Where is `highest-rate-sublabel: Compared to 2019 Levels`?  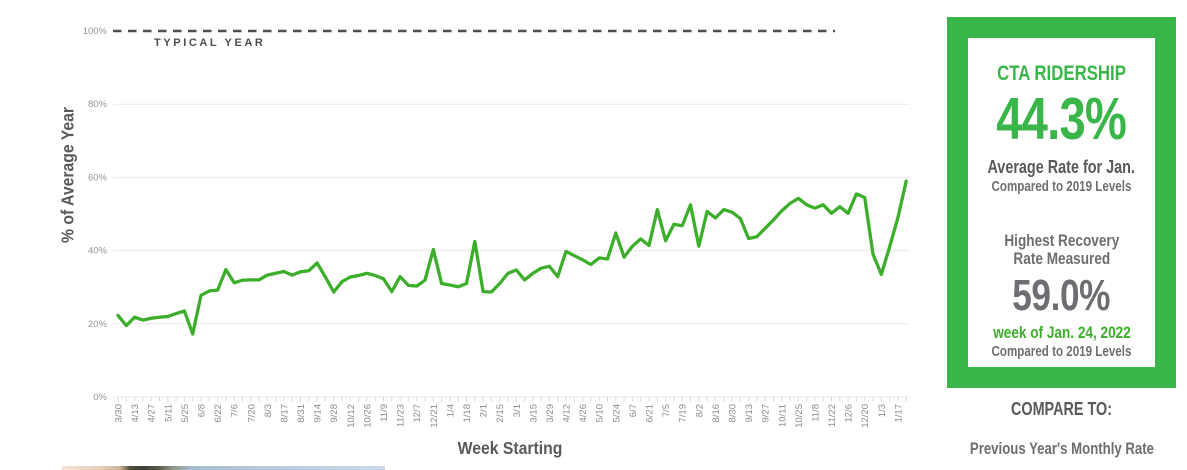 highest-rate-sublabel: Compared to 2019 Levels is located at coordinates (1061, 351).